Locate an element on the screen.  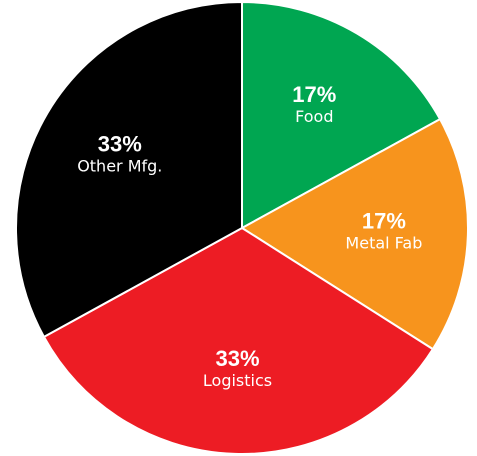
slice-category-label: Food is located at coordinates (314, 116).